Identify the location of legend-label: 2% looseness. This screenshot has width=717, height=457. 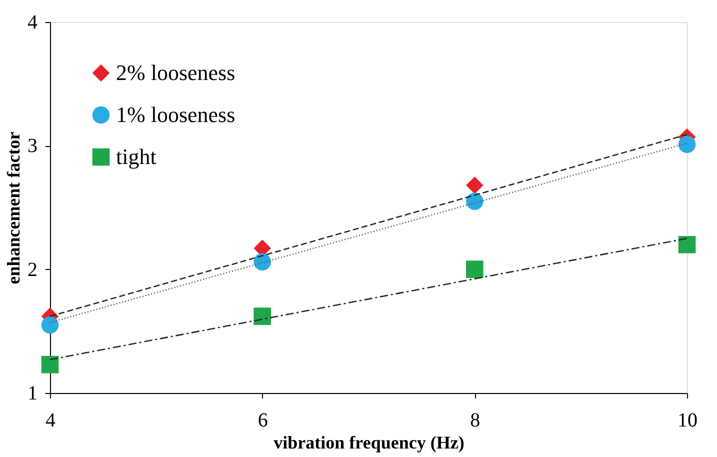
(176, 72).